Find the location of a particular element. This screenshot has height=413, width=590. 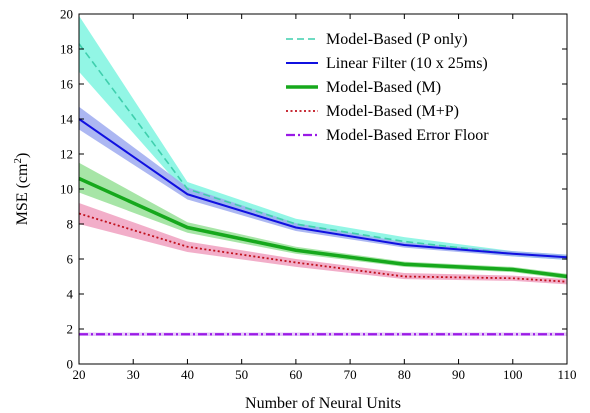

x-tick-label: 80 is located at coordinates (404, 374).